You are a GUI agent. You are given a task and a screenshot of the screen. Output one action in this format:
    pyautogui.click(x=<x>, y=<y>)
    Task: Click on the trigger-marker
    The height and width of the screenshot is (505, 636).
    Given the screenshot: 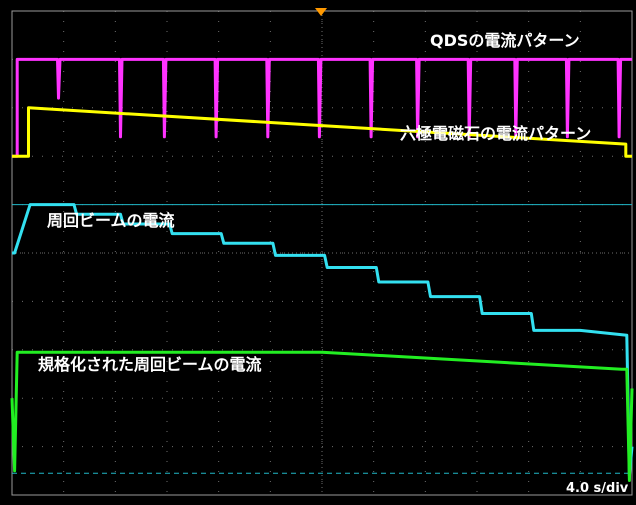 What is the action you would take?
    pyautogui.click(x=321, y=12)
    